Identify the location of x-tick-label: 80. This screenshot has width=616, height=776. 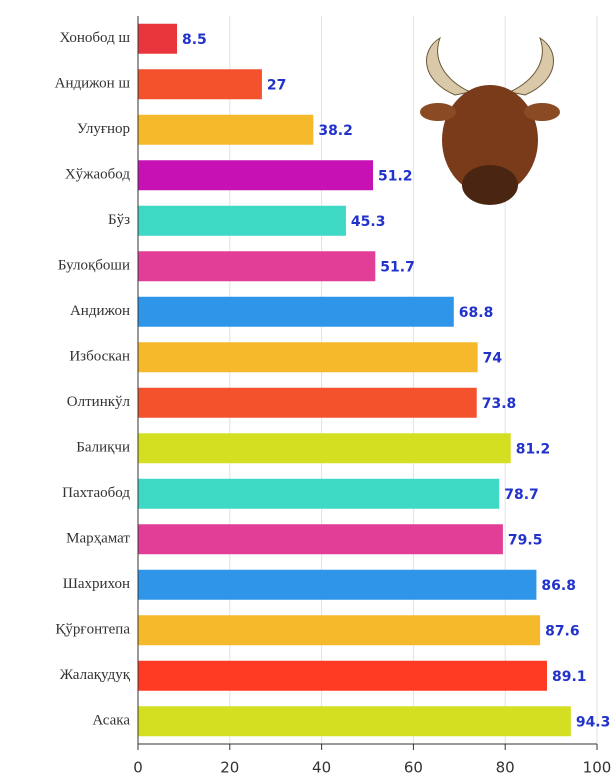
(505, 767).